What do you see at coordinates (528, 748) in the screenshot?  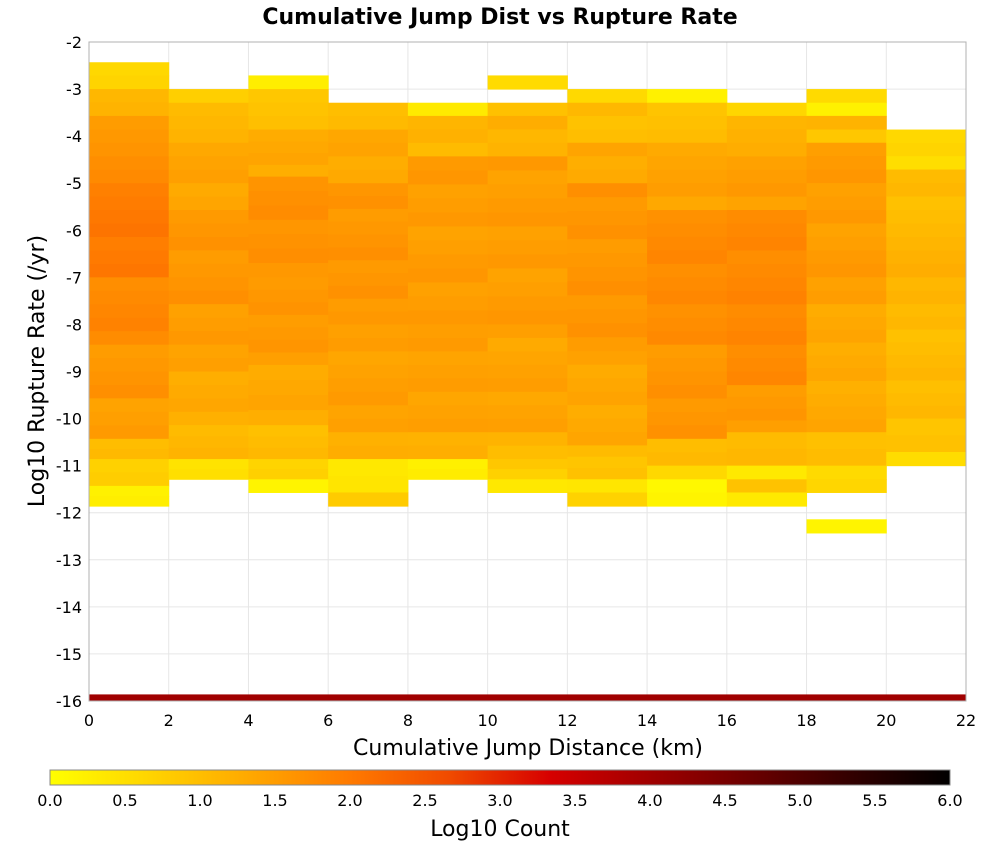 I see `x-axis-label: Cumulative Jump Distance (km)` at bounding box center [528, 748].